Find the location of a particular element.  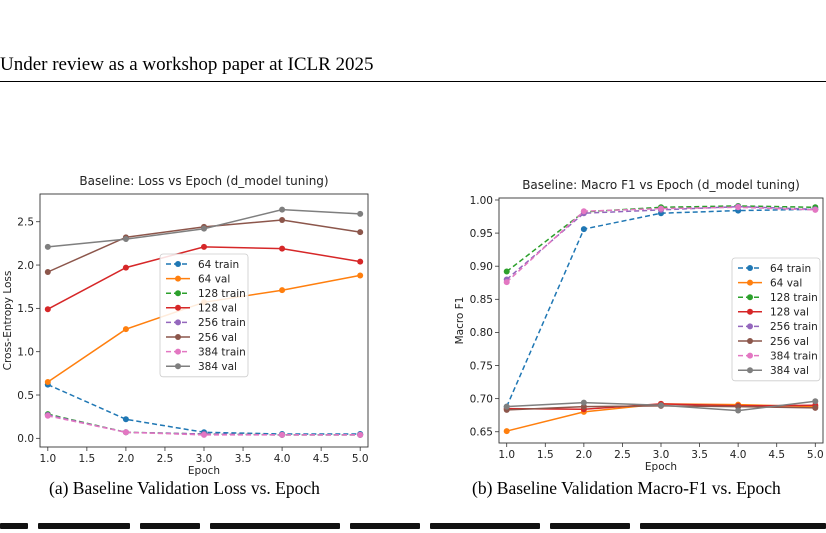

x-tick-label: 3.0 is located at coordinates (204, 459).